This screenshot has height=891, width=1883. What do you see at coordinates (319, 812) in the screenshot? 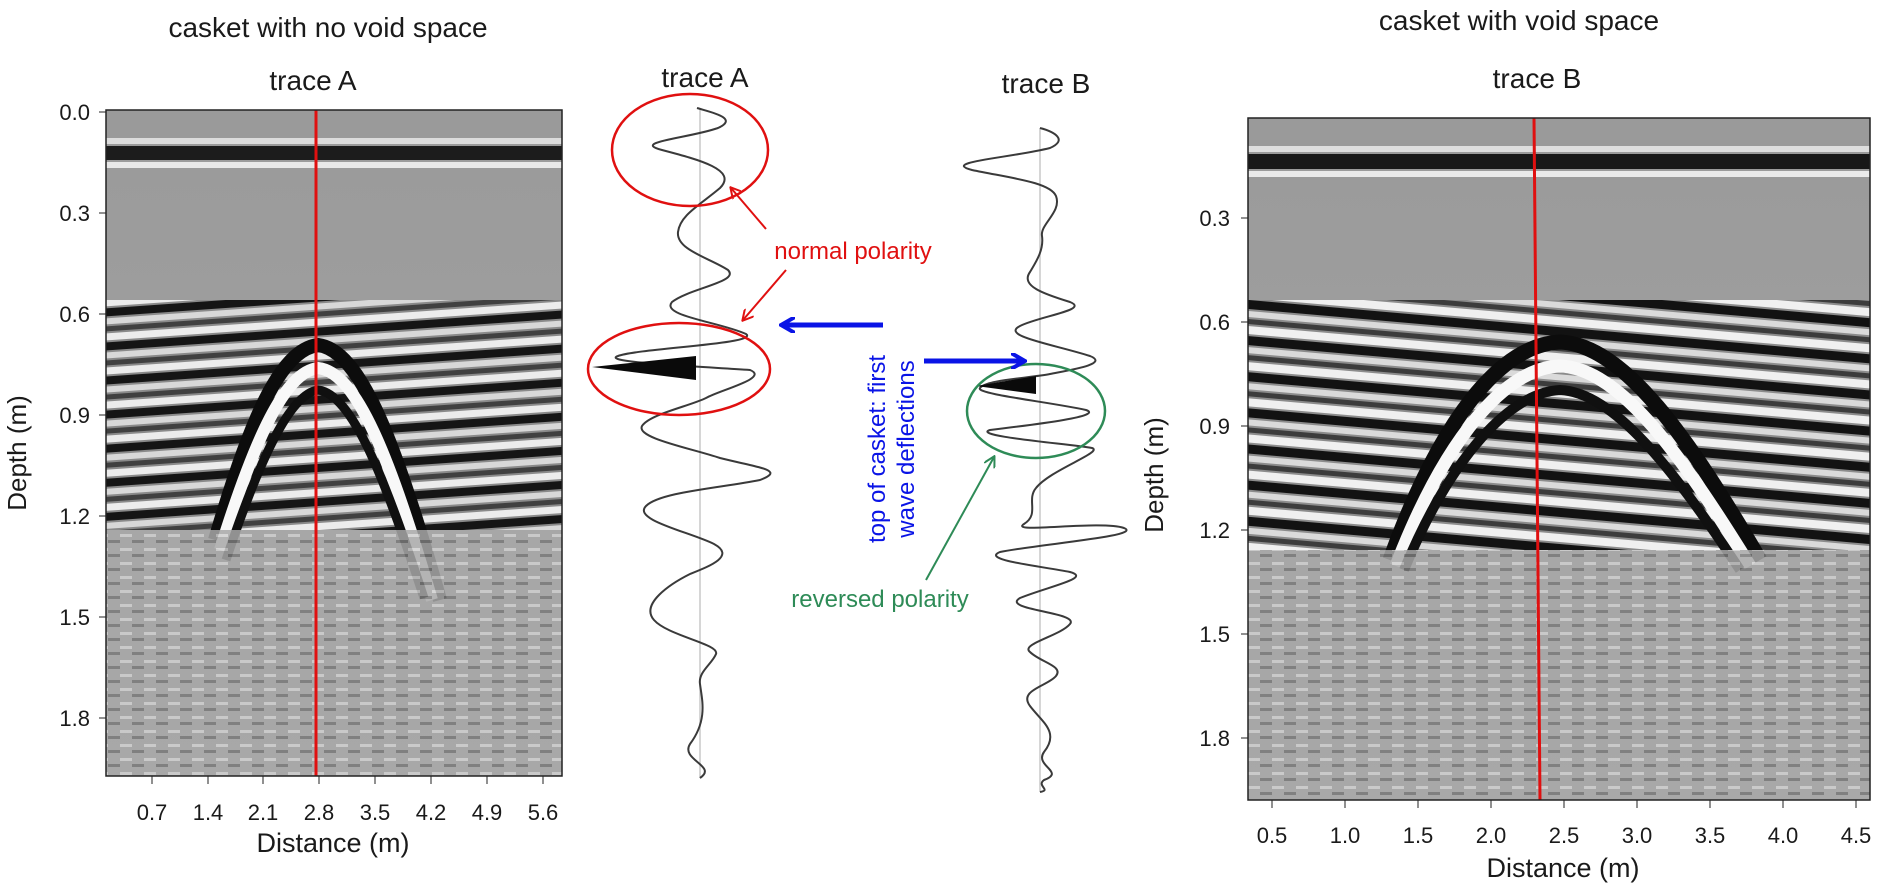
I see `left-x-tick: 2.8` at bounding box center [319, 812].